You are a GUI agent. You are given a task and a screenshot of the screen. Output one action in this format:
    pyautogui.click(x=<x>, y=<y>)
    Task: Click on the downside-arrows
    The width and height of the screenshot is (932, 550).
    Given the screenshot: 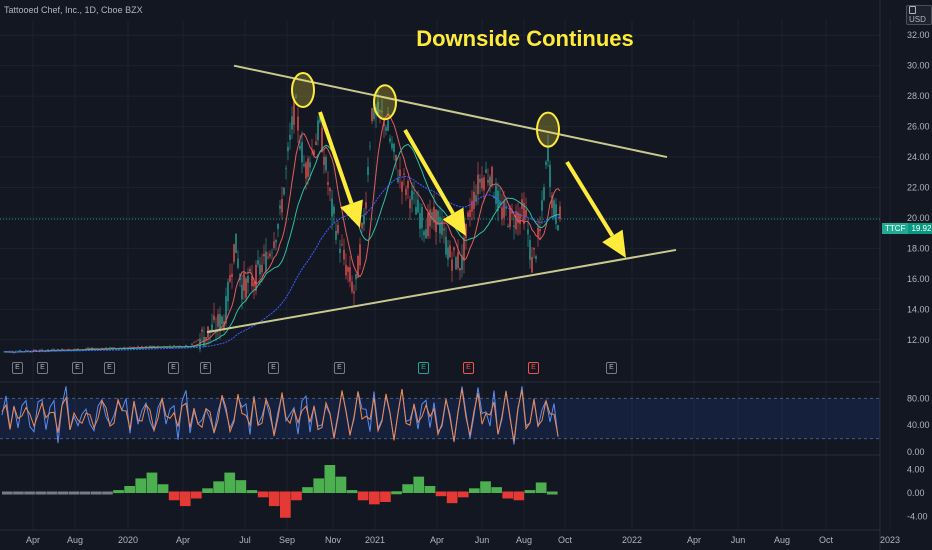 What is the action you would take?
    pyautogui.click(x=472, y=184)
    